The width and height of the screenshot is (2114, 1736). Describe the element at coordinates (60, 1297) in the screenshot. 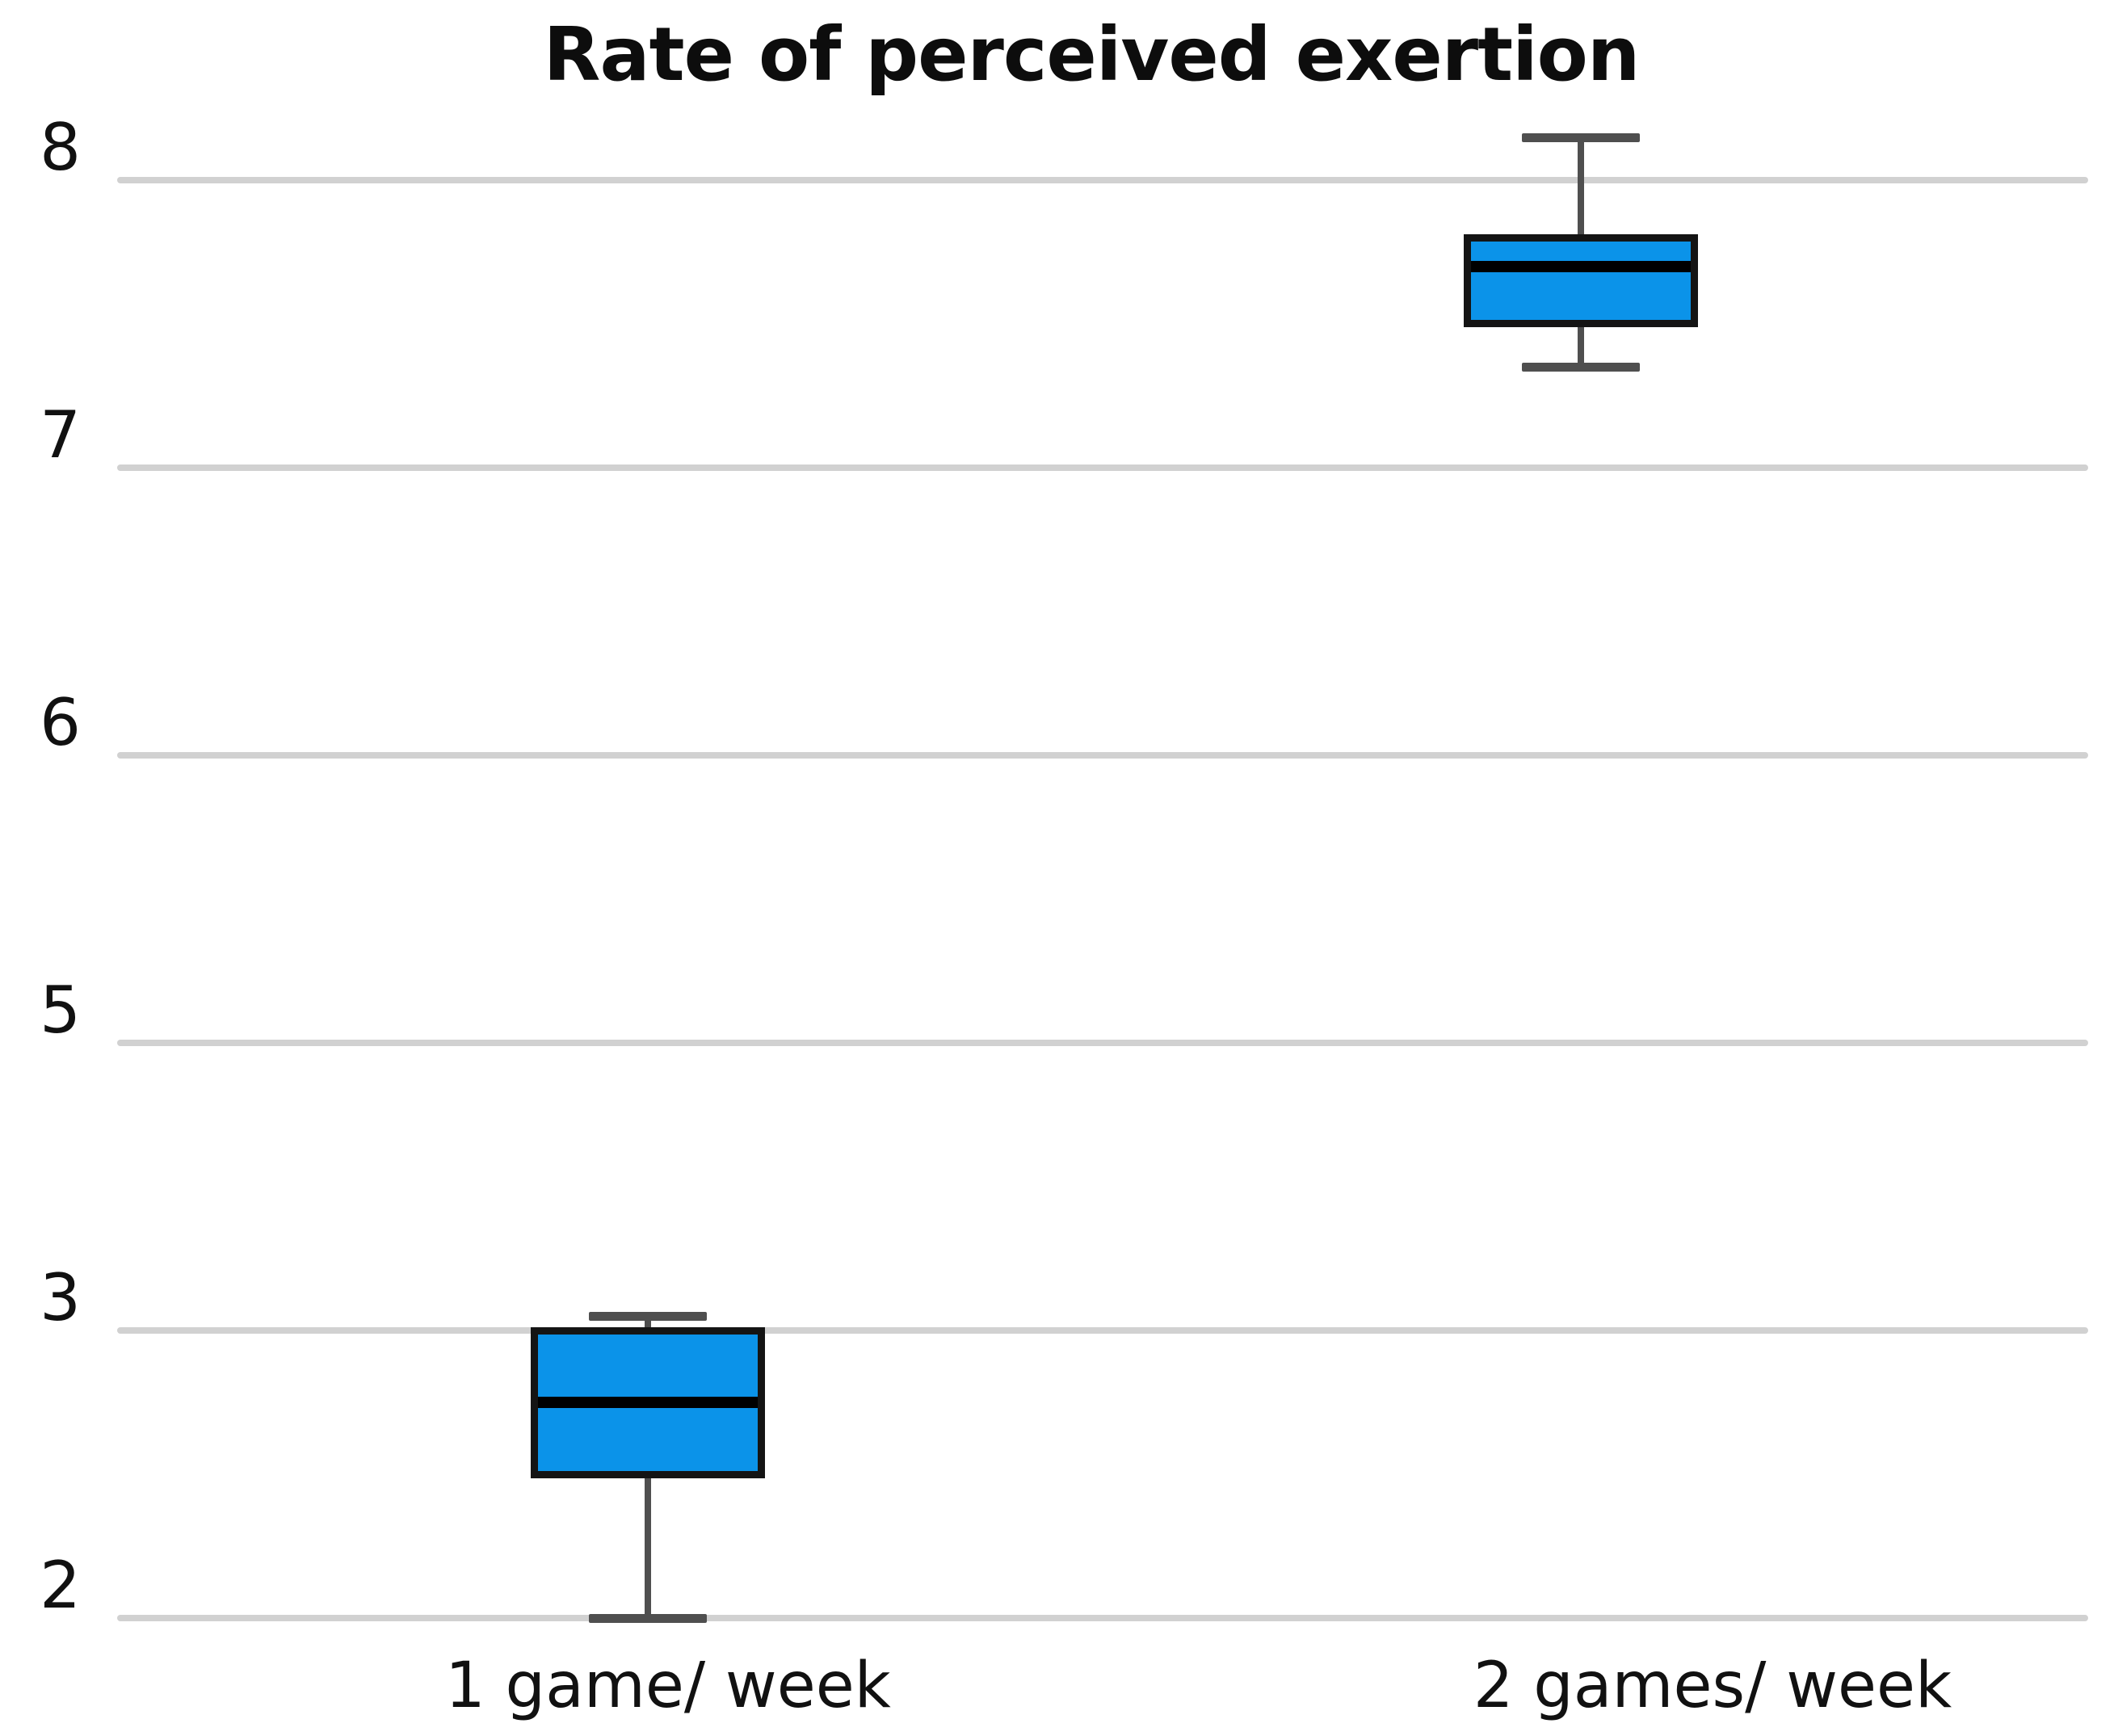

I see `y-tick-label: 3` at that location.